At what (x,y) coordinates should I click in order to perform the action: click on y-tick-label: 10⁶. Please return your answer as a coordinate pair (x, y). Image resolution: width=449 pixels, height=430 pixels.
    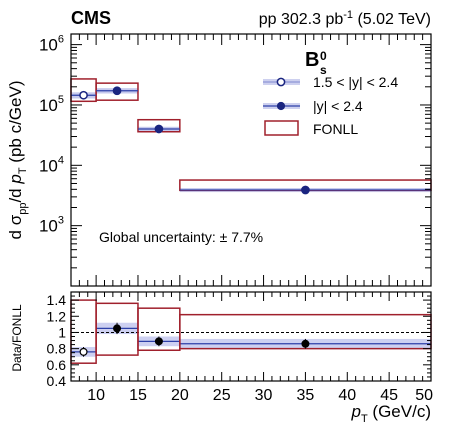
    Looking at the image, I should click on (51, 44).